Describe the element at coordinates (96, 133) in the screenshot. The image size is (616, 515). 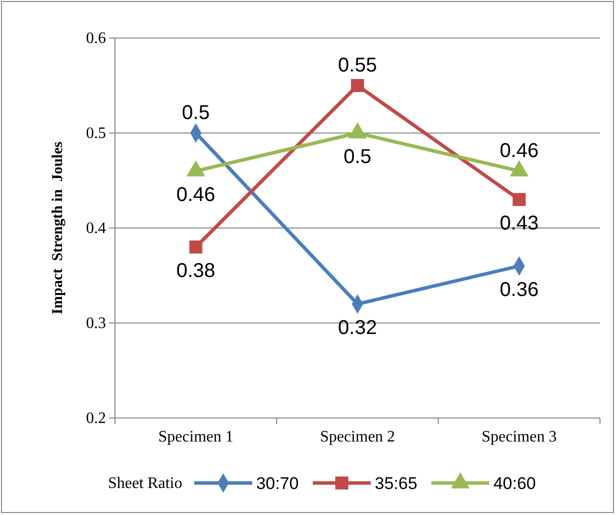
I see `y-tick-label: 0.5` at that location.